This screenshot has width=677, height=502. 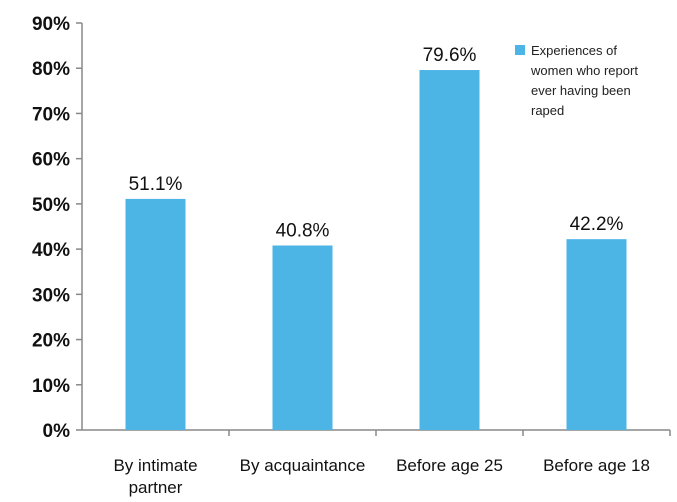 I want to click on y-tick-label: 40%, so click(x=51, y=250).